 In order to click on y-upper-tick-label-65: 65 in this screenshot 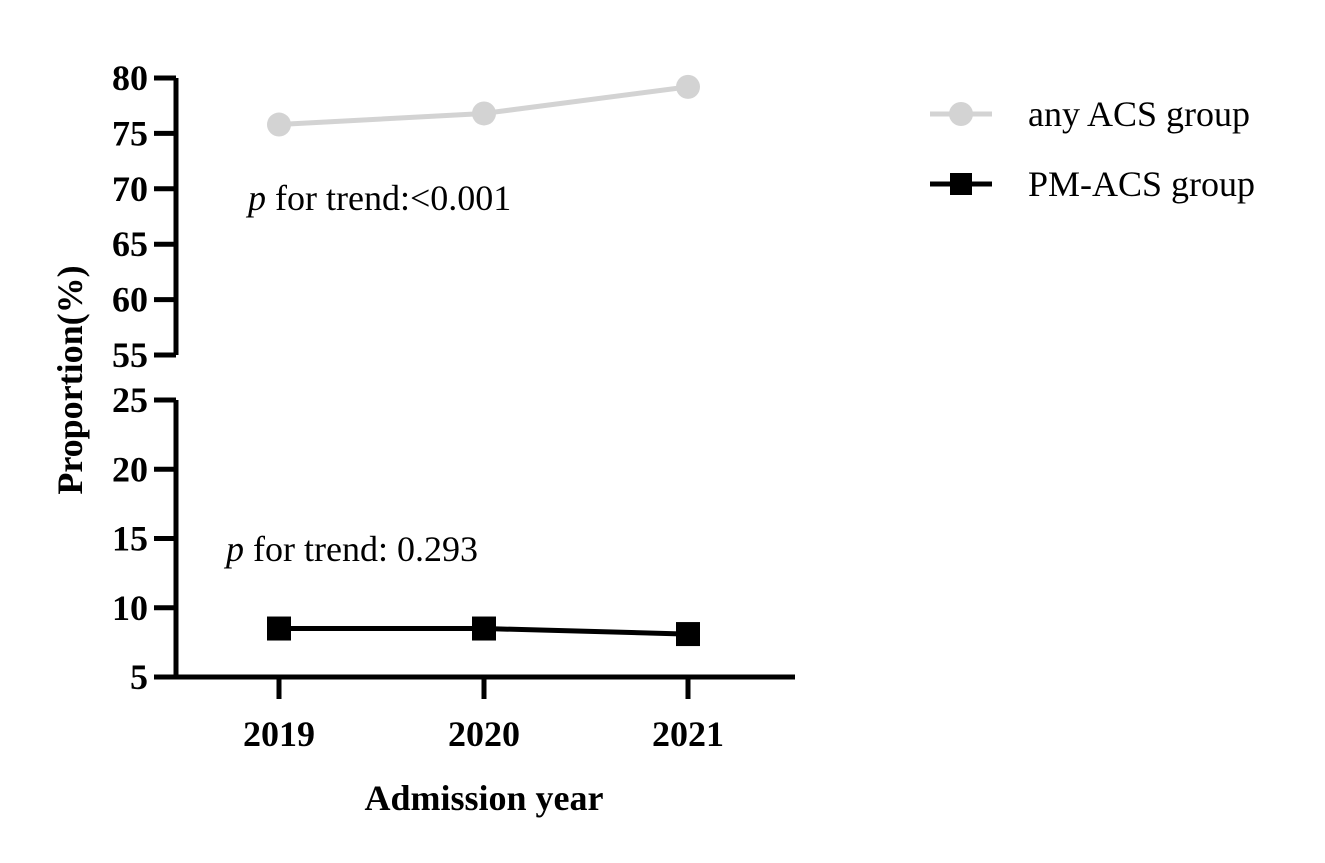, I will do `click(130, 244)`.